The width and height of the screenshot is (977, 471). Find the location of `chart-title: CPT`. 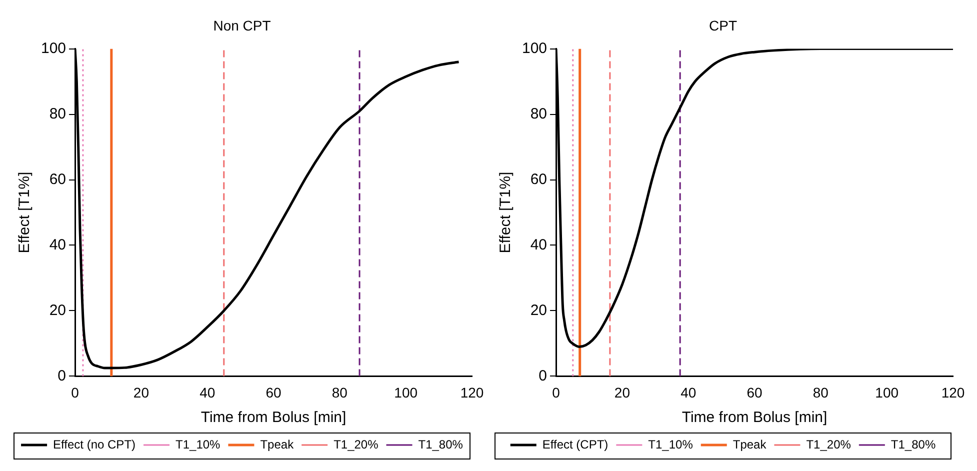

chart-title: CPT is located at coordinates (723, 25).